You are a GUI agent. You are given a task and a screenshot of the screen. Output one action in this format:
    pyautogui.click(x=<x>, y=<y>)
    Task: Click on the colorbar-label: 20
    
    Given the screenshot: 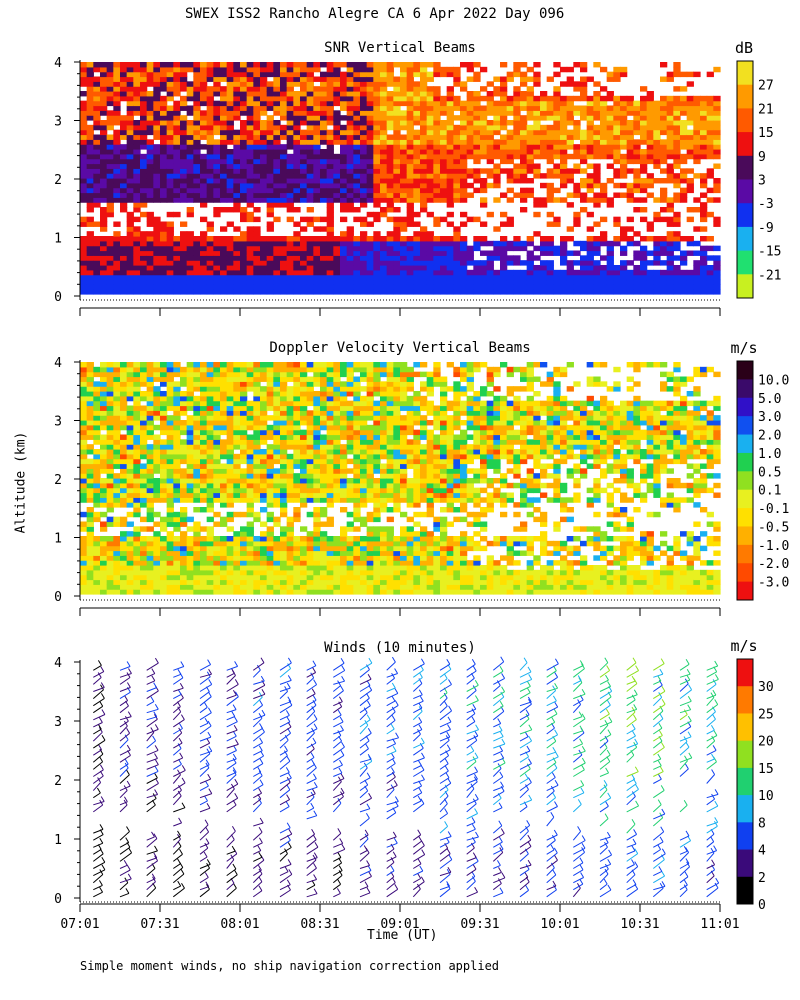 What is the action you would take?
    pyautogui.click(x=766, y=742)
    